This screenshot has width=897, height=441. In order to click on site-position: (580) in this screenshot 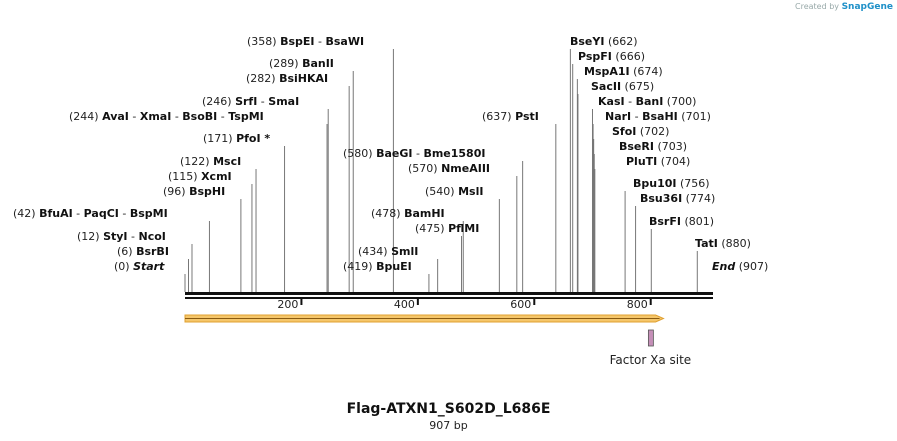, I will do `click(359, 153)`.